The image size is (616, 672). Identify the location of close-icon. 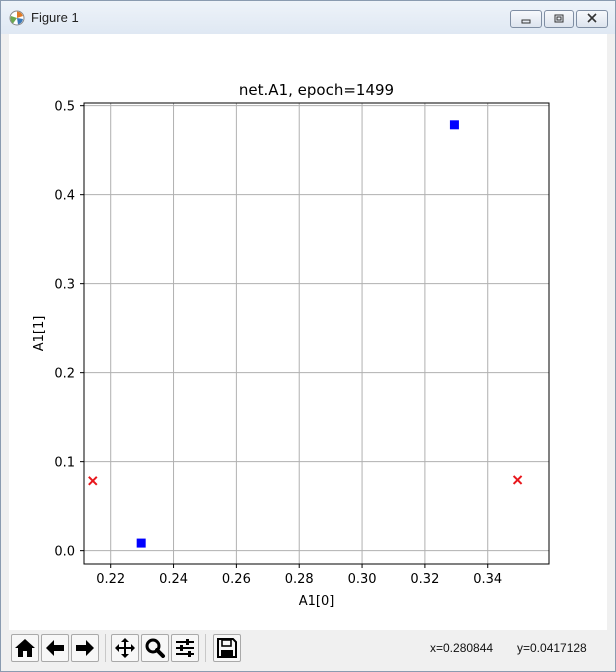
(592, 18).